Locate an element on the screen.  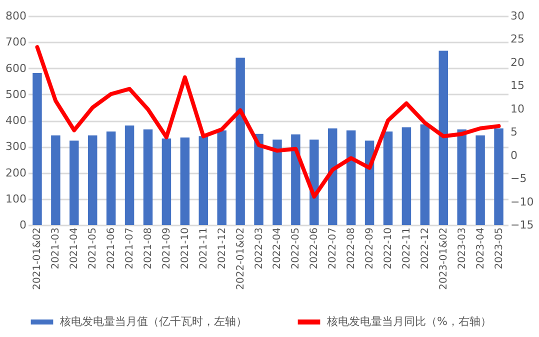
y-tick-label: 300 is located at coordinates (16, 147).